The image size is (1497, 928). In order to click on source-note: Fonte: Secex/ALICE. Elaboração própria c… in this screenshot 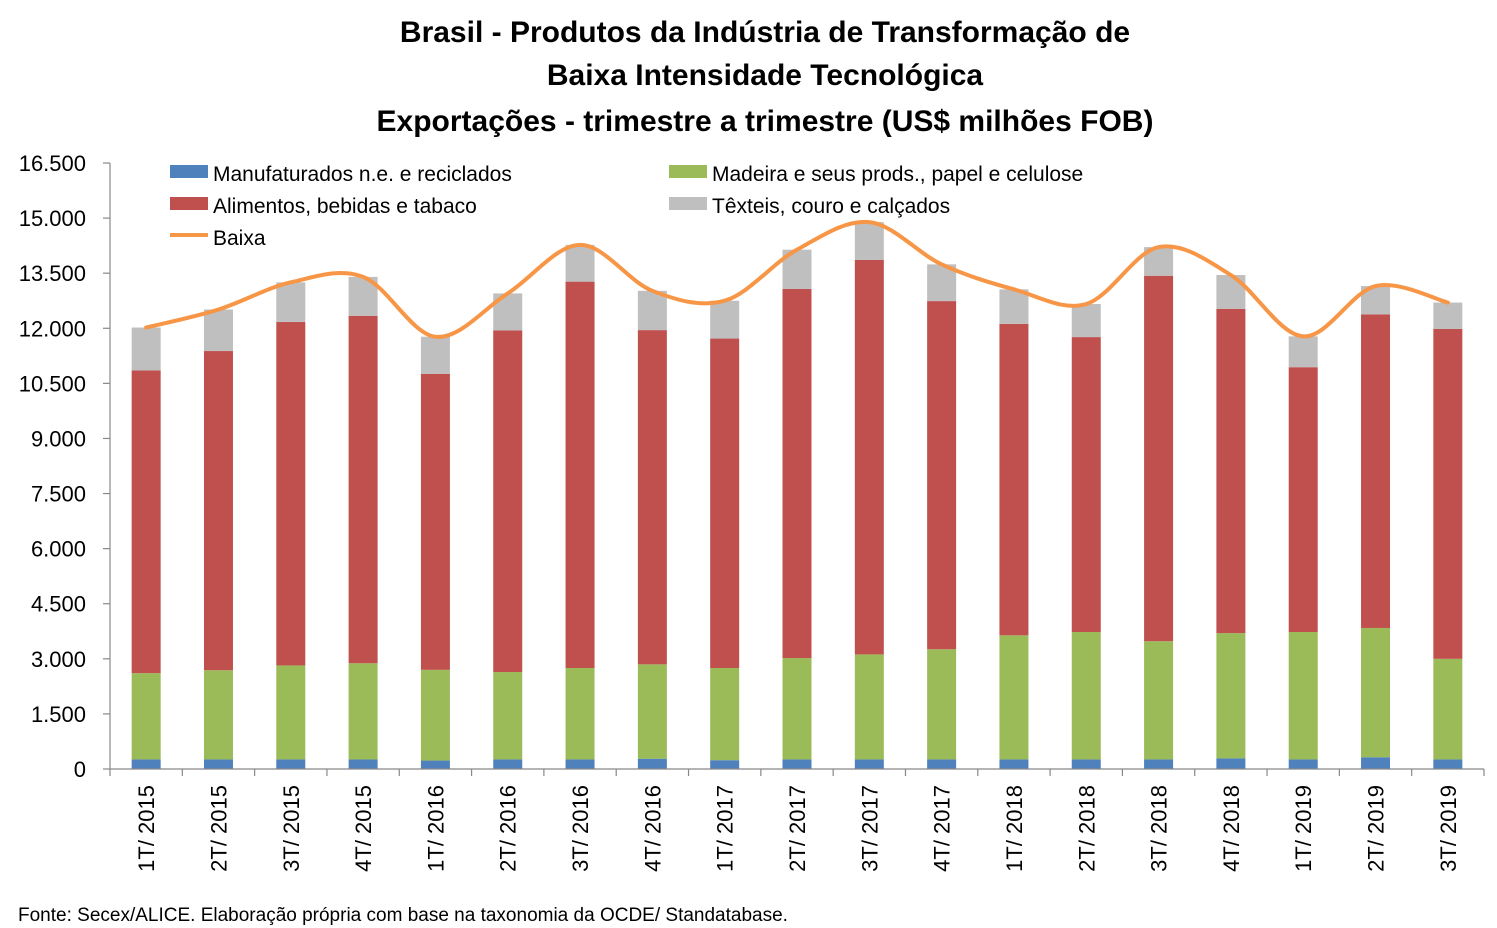, I will do `click(403, 915)`.